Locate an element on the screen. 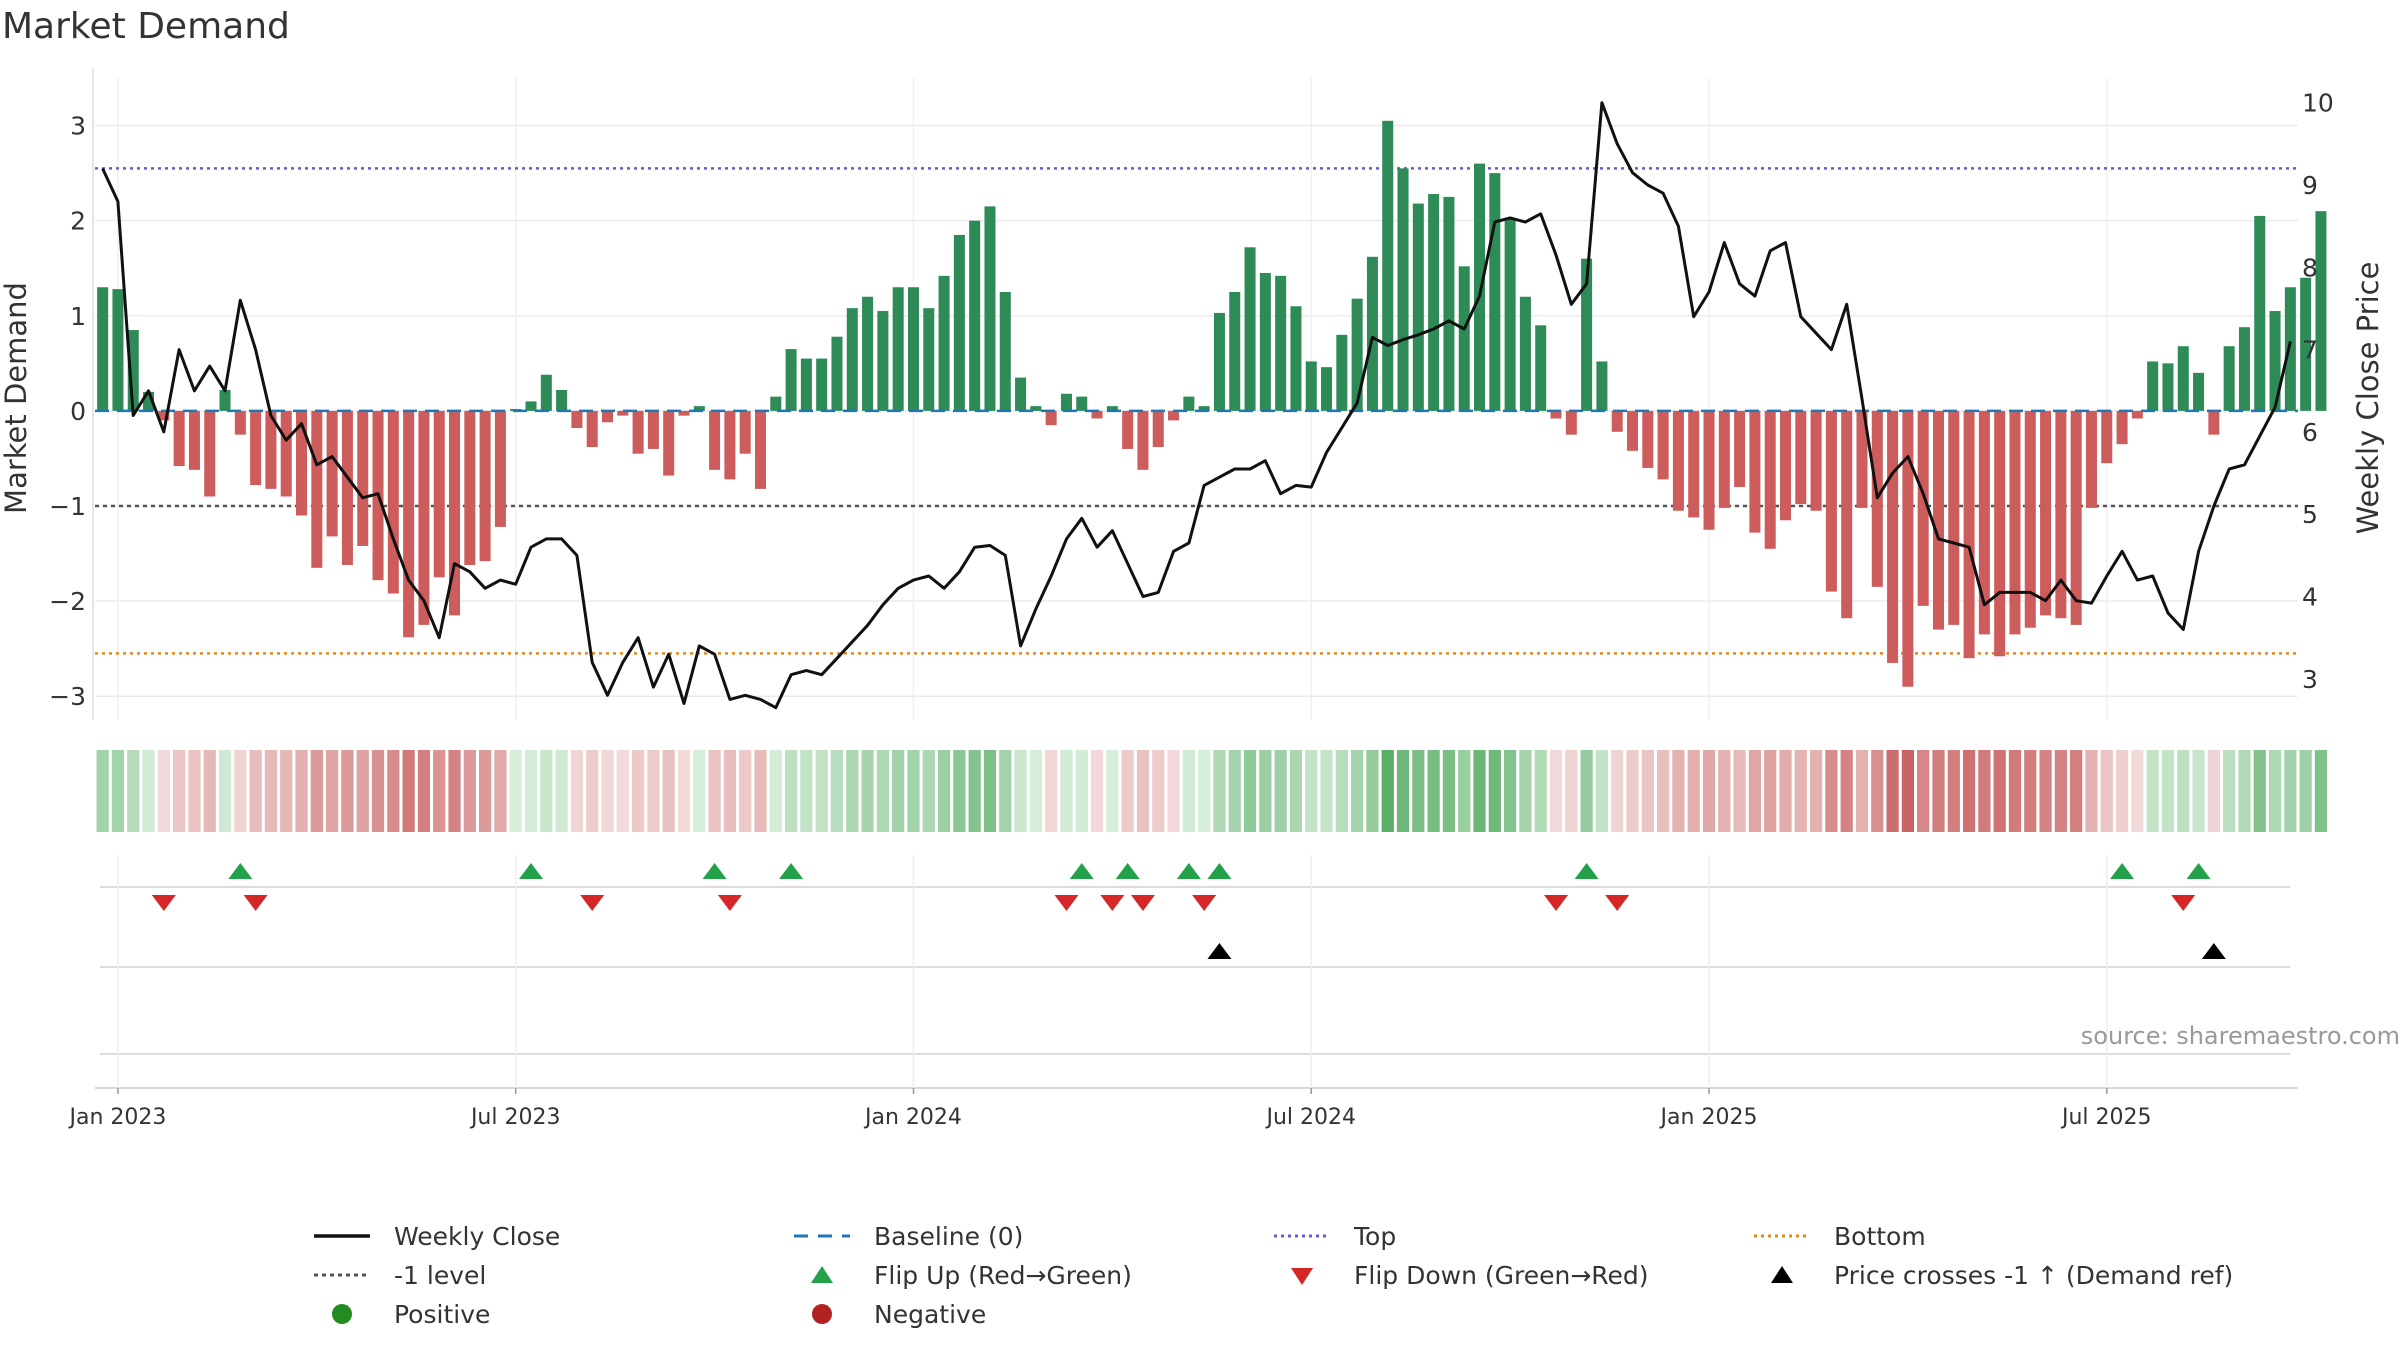 Image resolution: width=2400 pixels, height=1350 pixels. legend-symbol-tri-down-red is located at coordinates (1302, 1276).